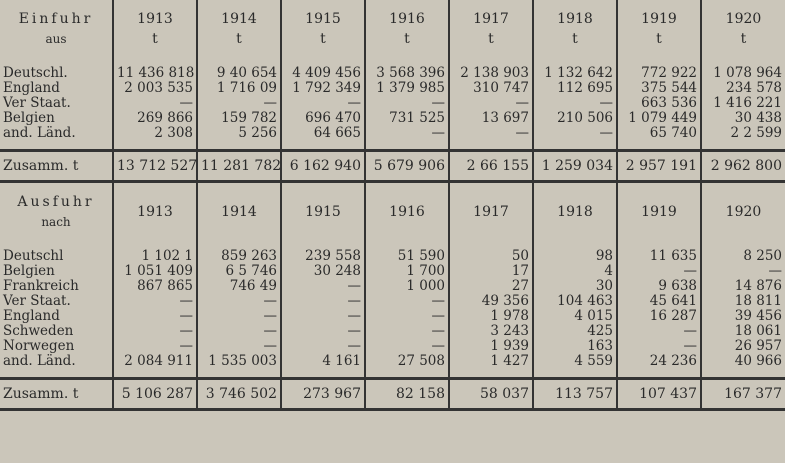 The width and height of the screenshot is (785, 463). I want to click on table-cell: 163, so click(574, 346).